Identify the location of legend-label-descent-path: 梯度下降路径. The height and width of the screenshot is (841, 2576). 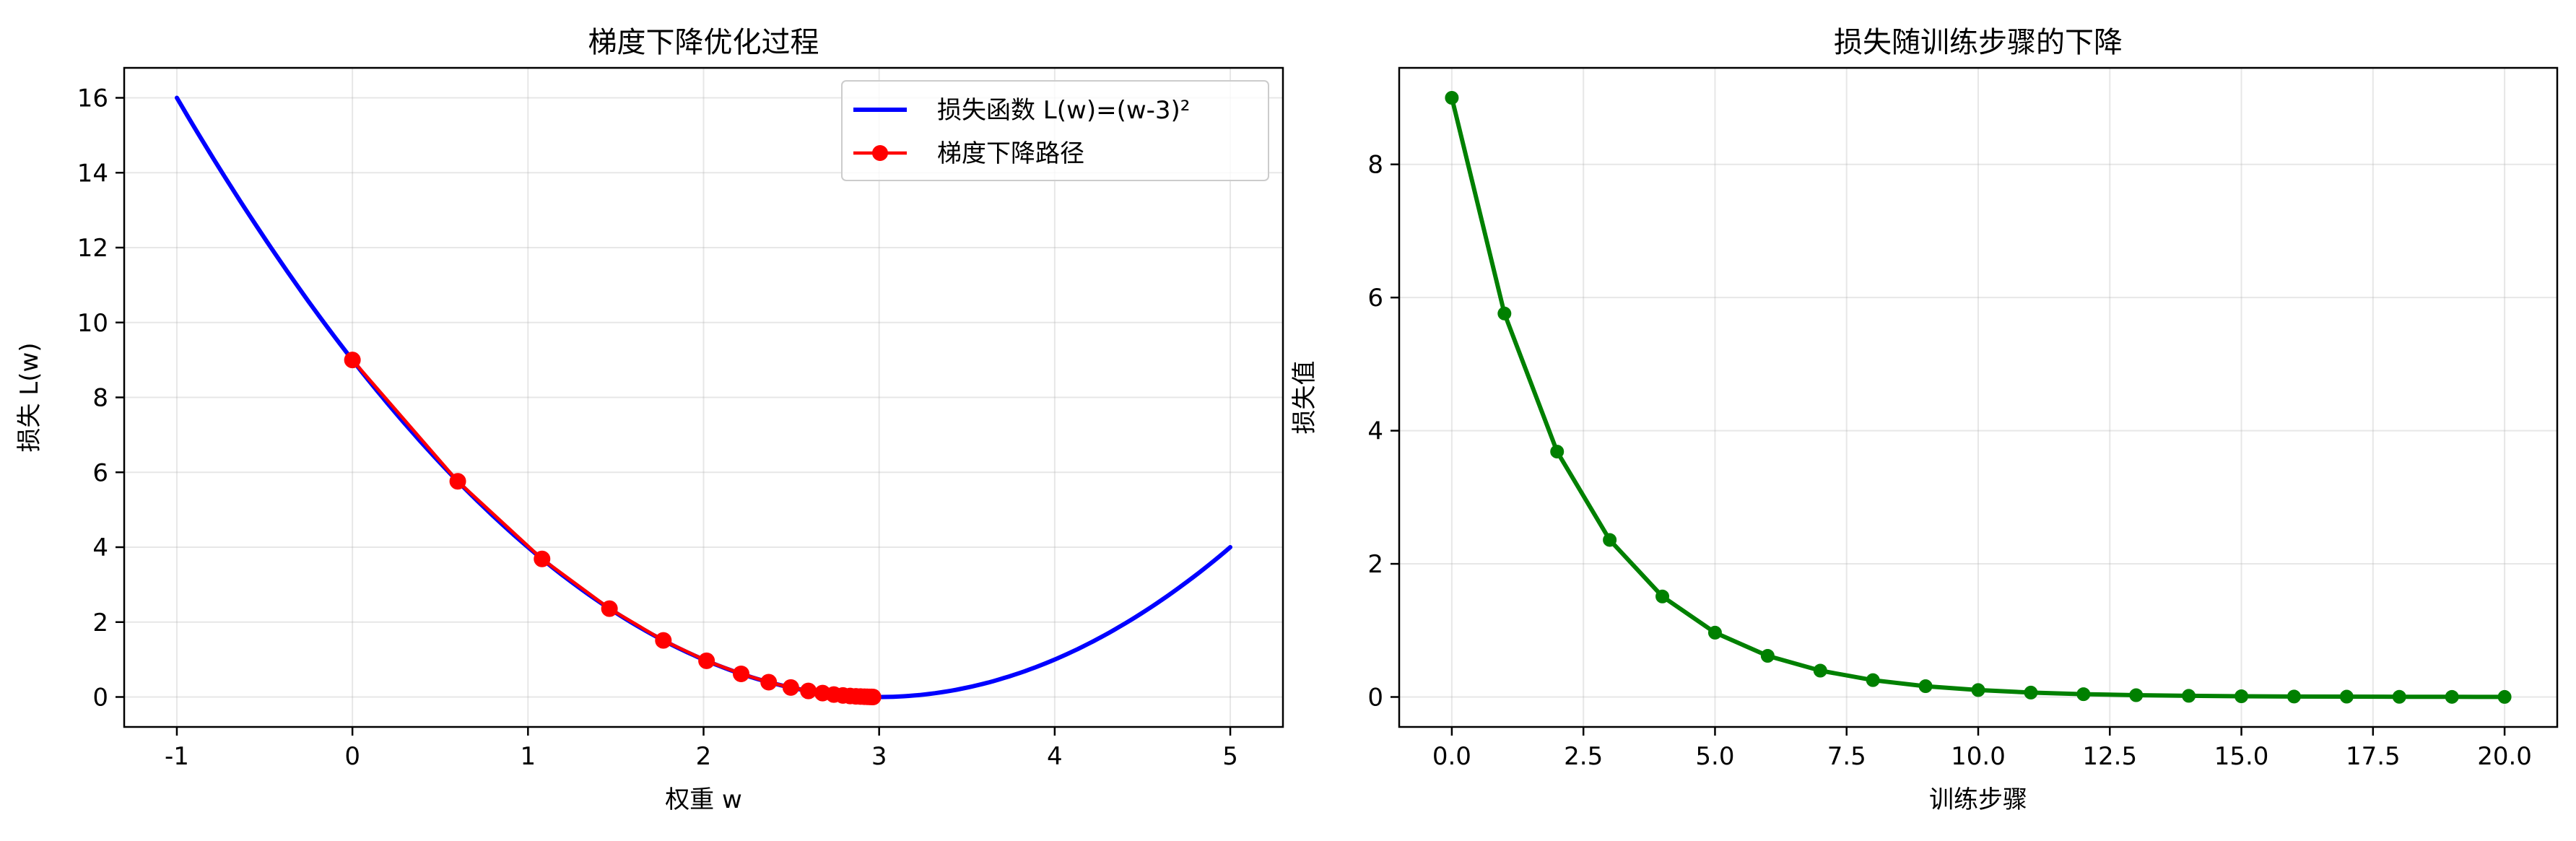
(1010, 153).